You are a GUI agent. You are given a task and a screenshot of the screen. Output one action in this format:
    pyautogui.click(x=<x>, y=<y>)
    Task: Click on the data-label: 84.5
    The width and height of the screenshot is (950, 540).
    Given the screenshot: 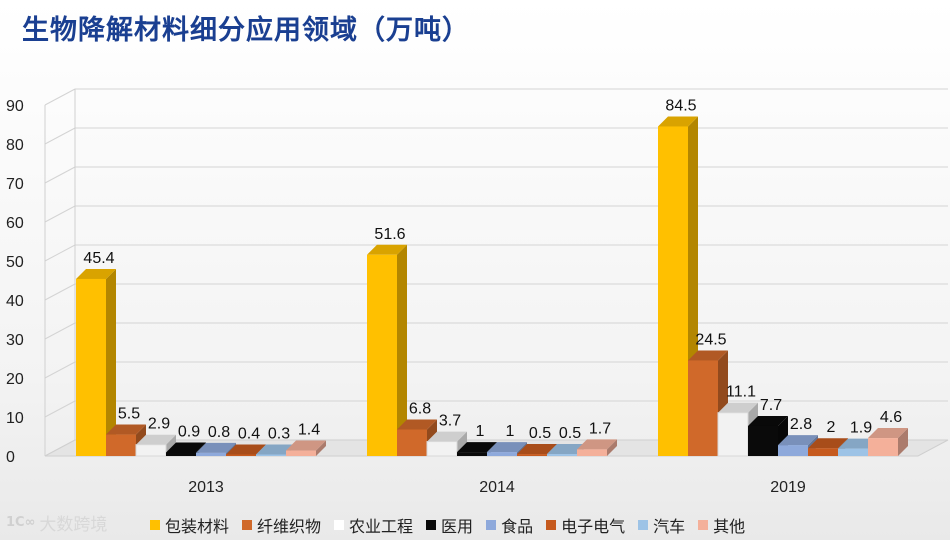 What is the action you would take?
    pyautogui.click(x=680, y=105)
    